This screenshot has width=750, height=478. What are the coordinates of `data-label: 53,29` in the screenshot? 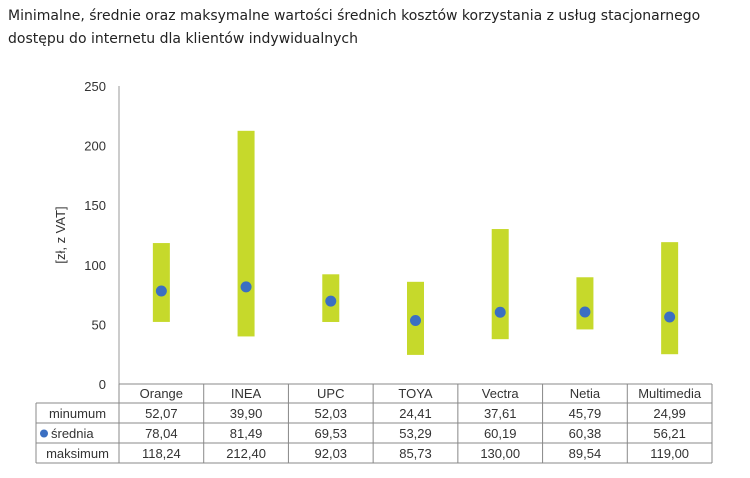 It's located at (415, 433).